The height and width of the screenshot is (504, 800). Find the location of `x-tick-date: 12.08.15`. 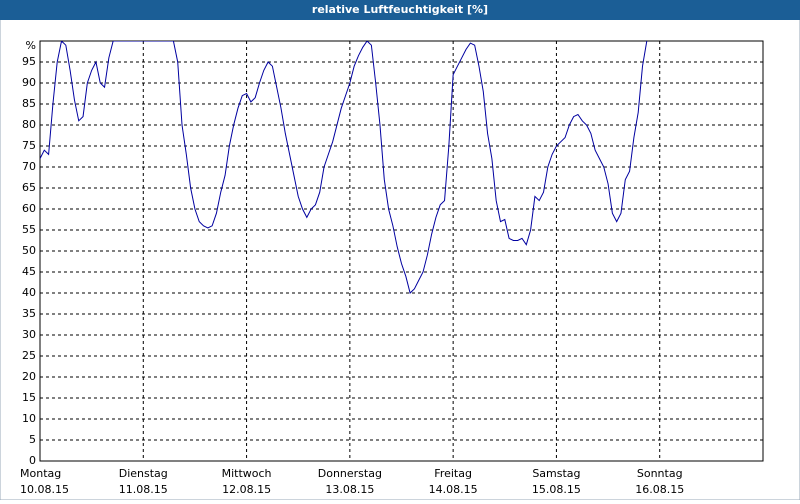

x-tick-date: 12.08.15 is located at coordinates (246, 489).